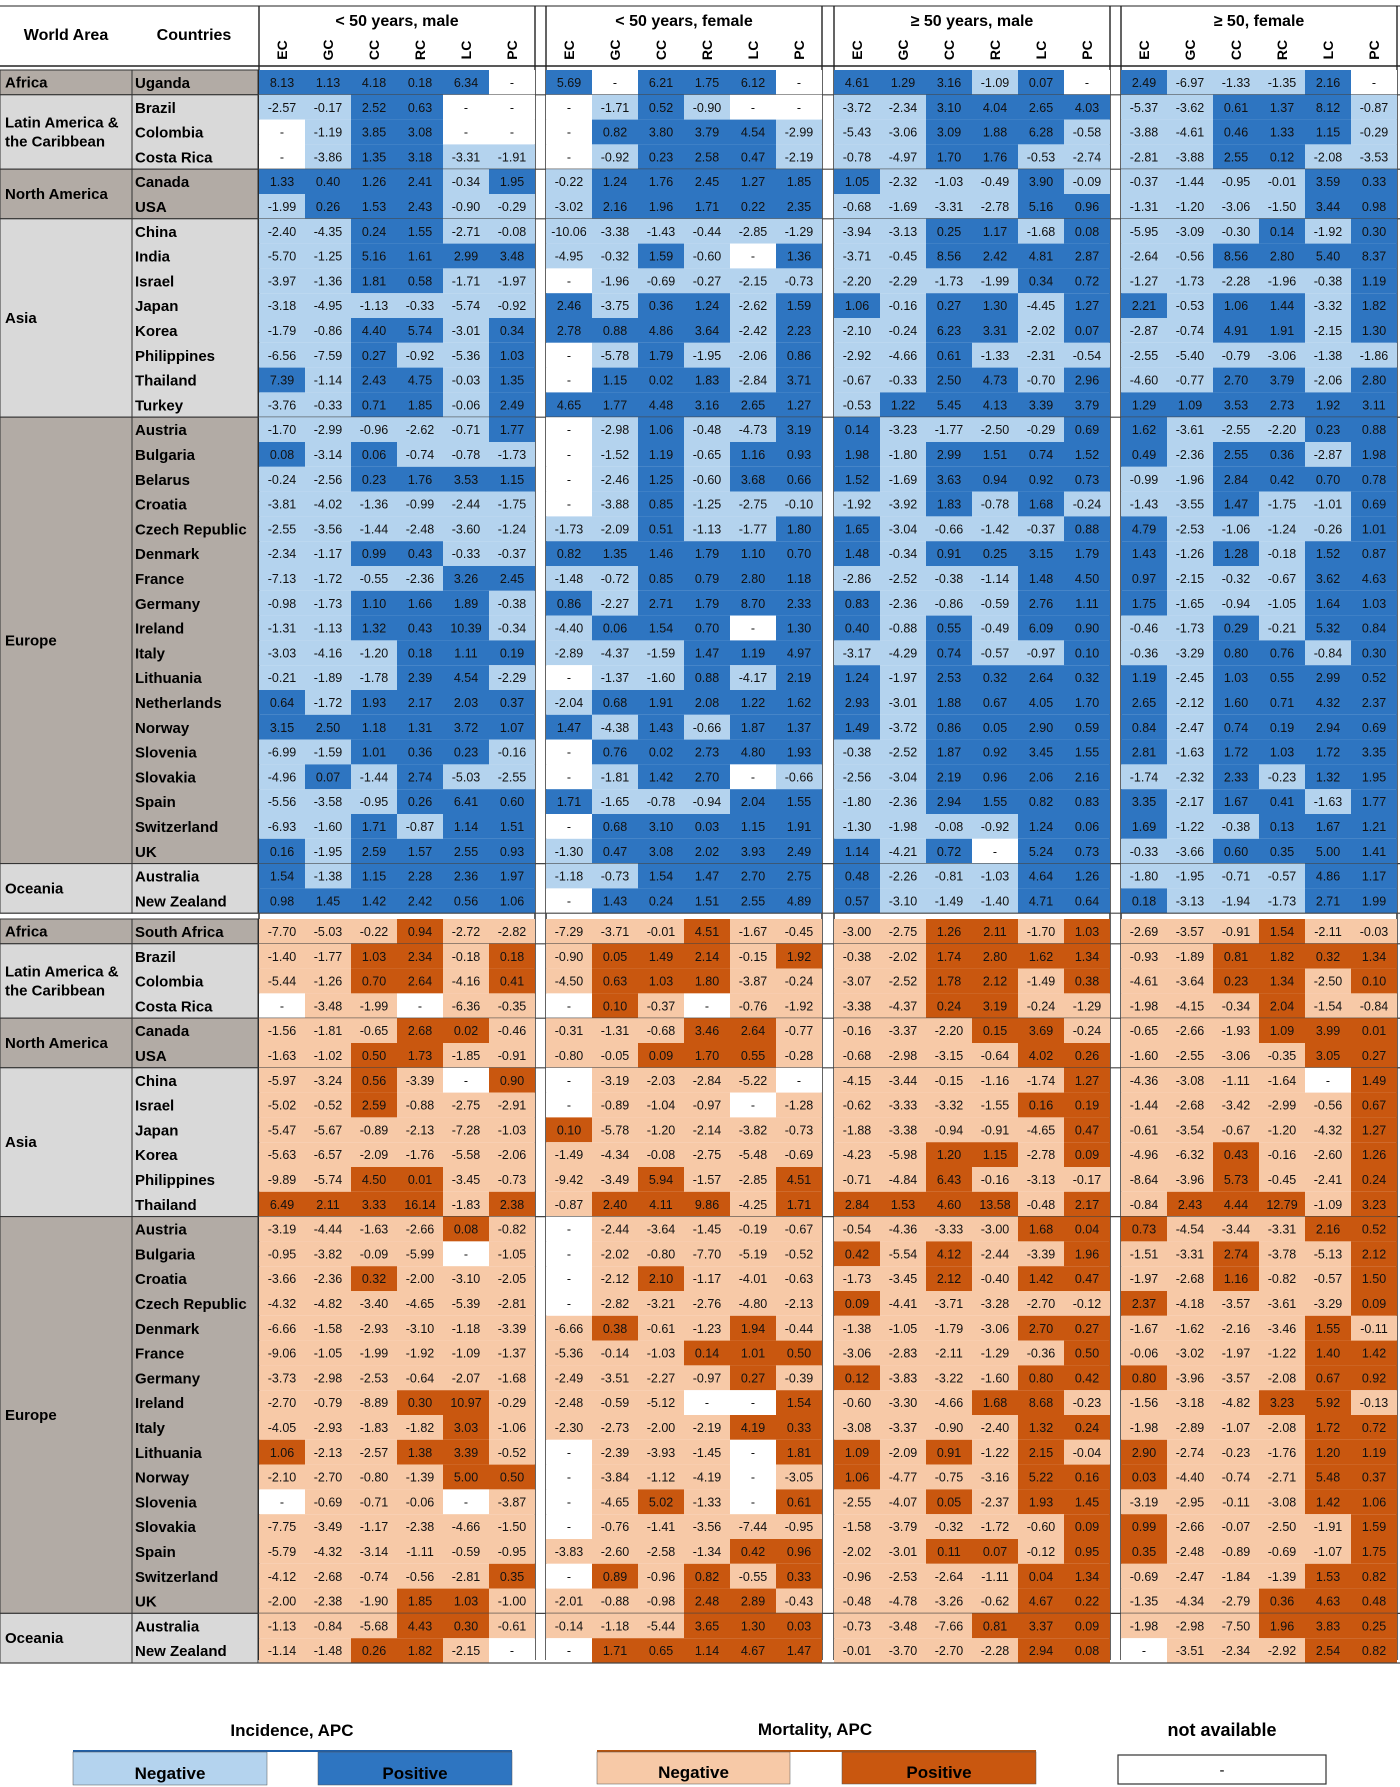  Describe the element at coordinates (903, 802) in the screenshot. I see `cell-value: -2.36` at that location.